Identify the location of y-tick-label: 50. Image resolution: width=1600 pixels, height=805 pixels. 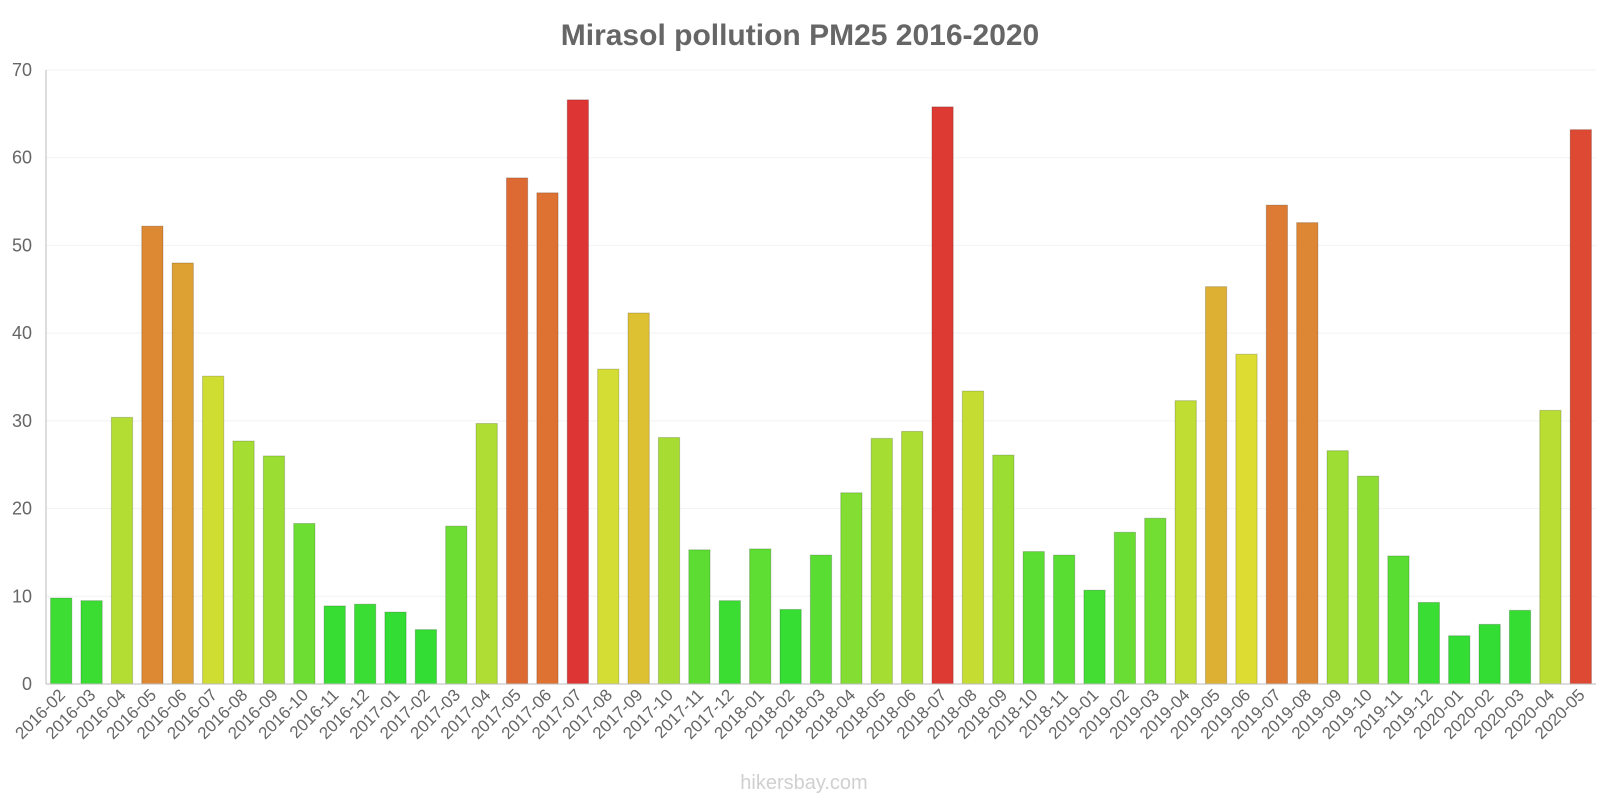
(22, 245).